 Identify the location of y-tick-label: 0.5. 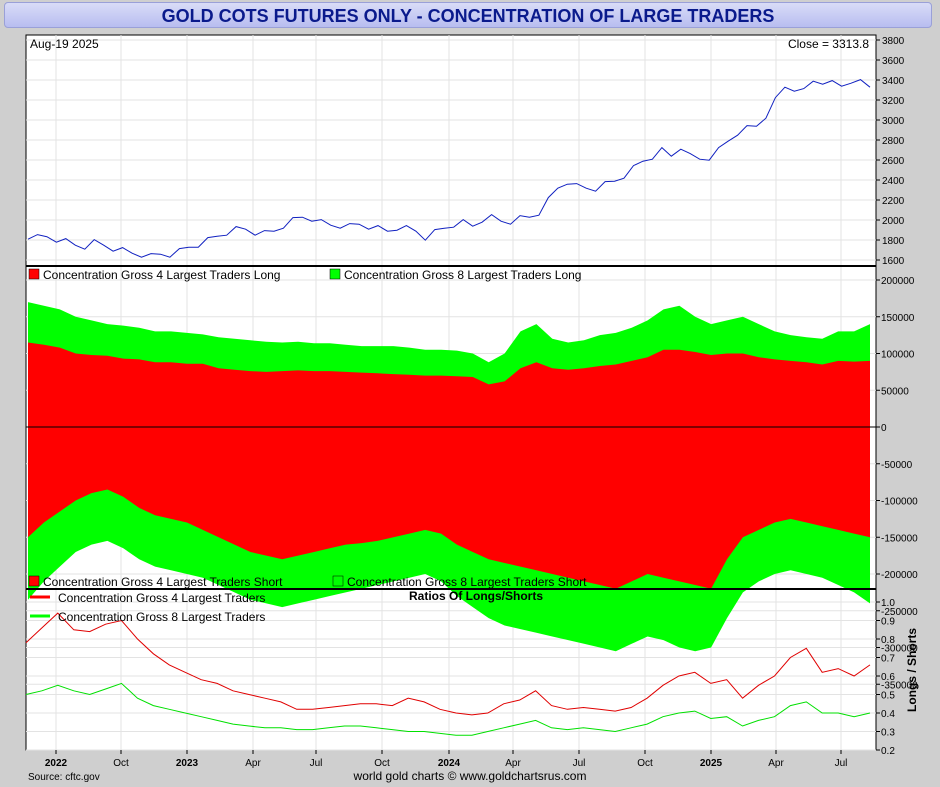
(888, 696).